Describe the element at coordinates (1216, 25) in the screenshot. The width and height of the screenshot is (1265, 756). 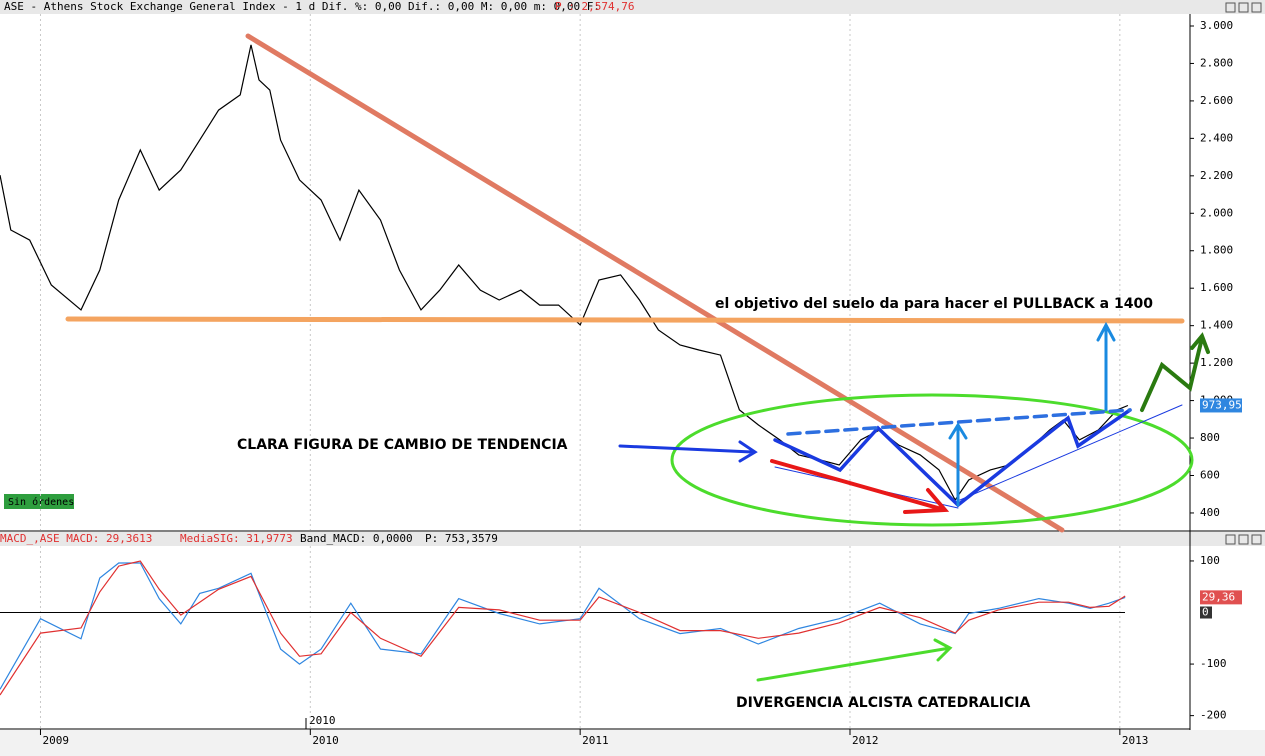
I see `y-tick-label: 3.000` at that location.